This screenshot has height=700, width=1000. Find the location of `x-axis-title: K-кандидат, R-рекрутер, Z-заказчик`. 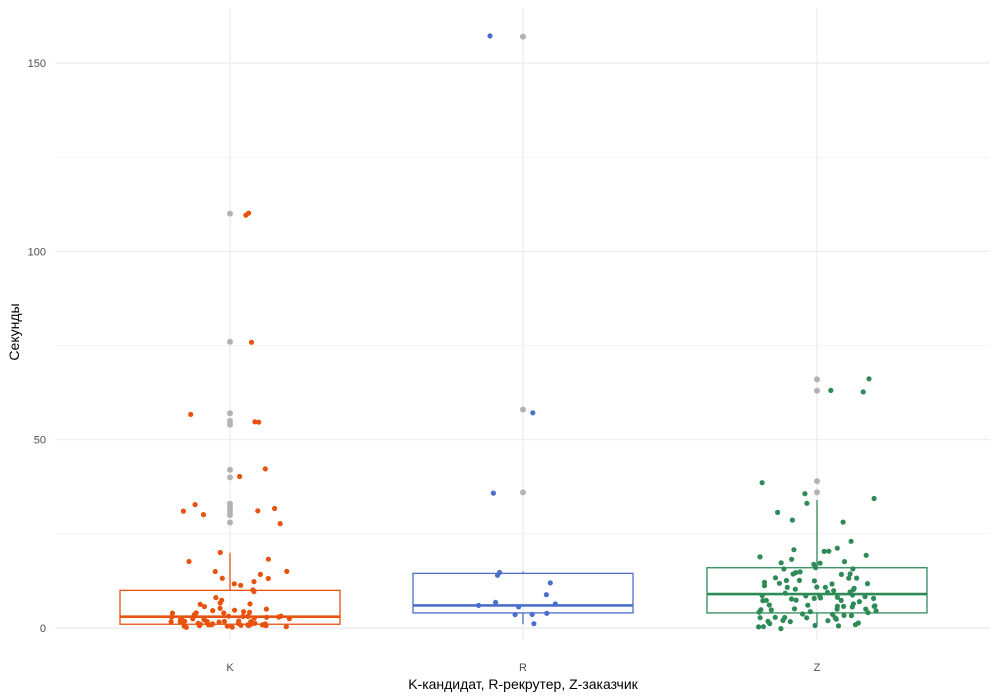

x-axis-title: K-кандидат, R-рекрутер, Z-заказчик is located at coordinates (523, 684).